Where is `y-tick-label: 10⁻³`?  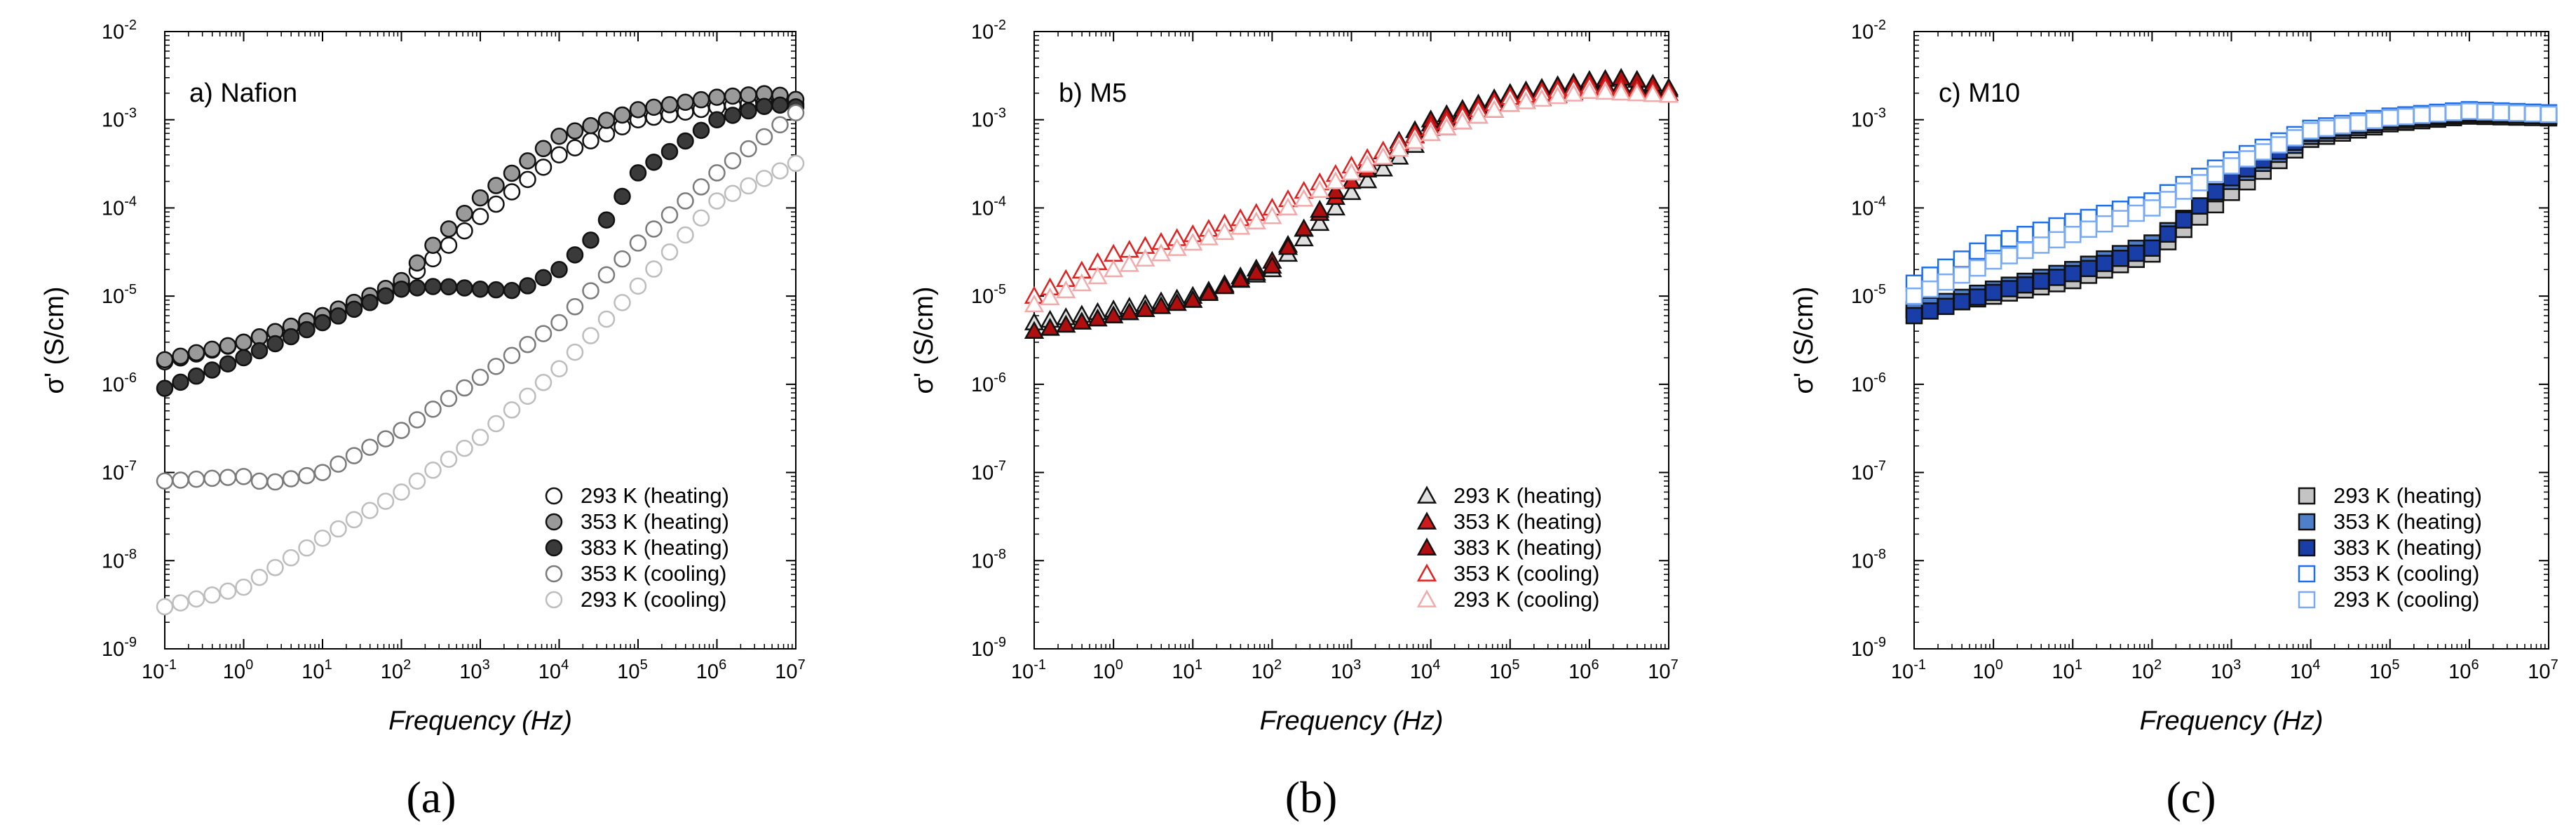 y-tick-label: 10⁻³ is located at coordinates (989, 119).